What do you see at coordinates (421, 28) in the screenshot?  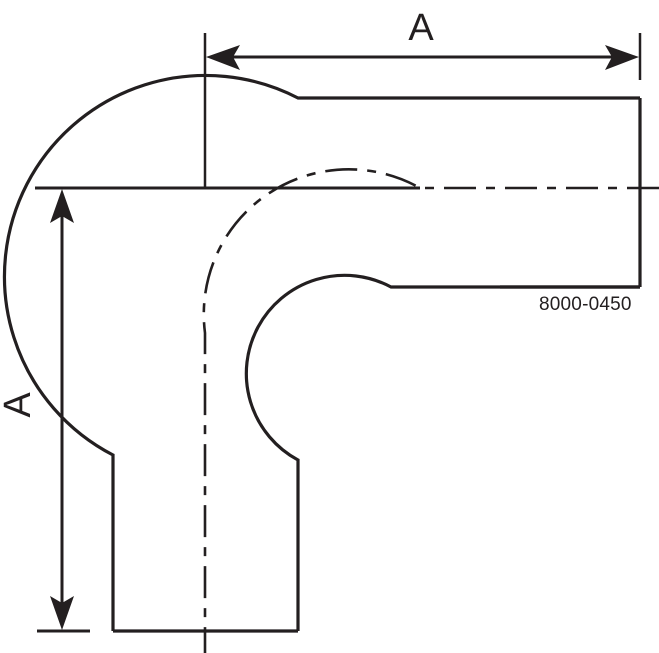 I see `horizontal-dimension-label: A` at bounding box center [421, 28].